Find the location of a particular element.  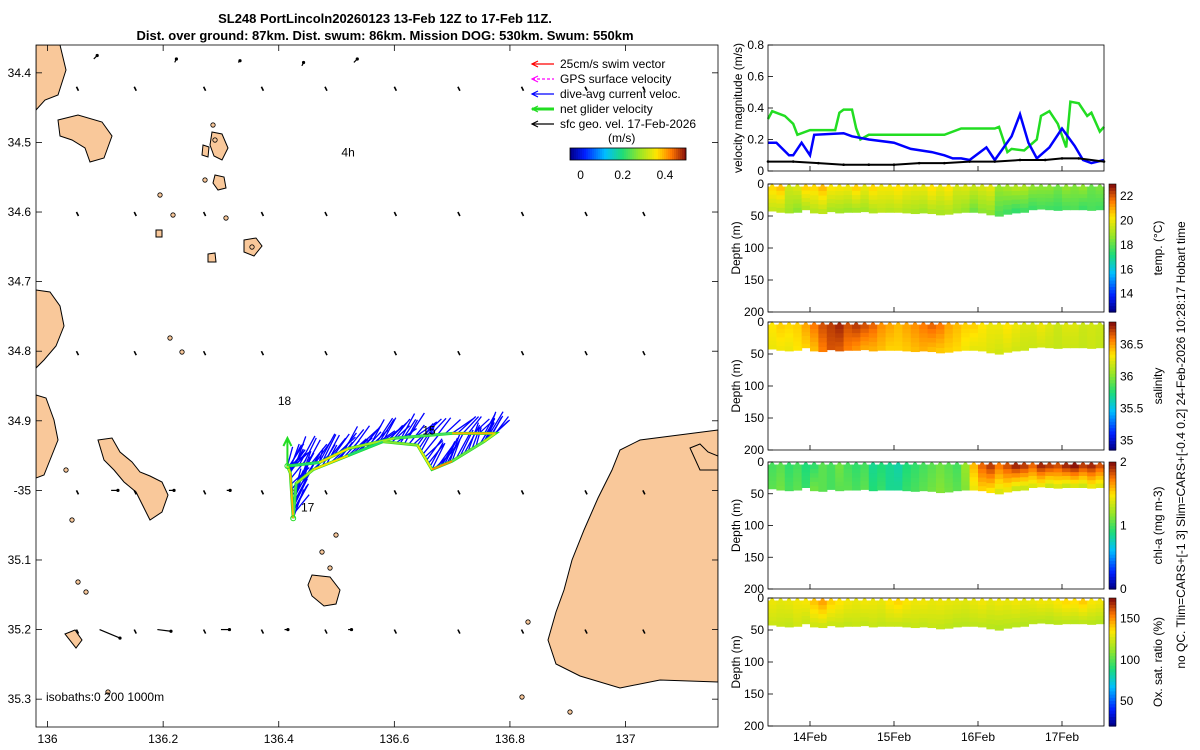

section-y-tick-label: 100 is located at coordinates (754, 526).